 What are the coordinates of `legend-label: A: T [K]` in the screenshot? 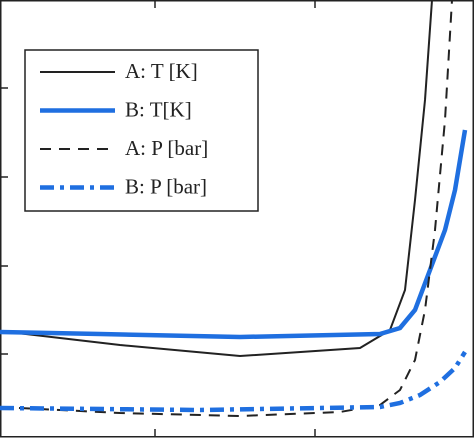 It's located at (161, 71).